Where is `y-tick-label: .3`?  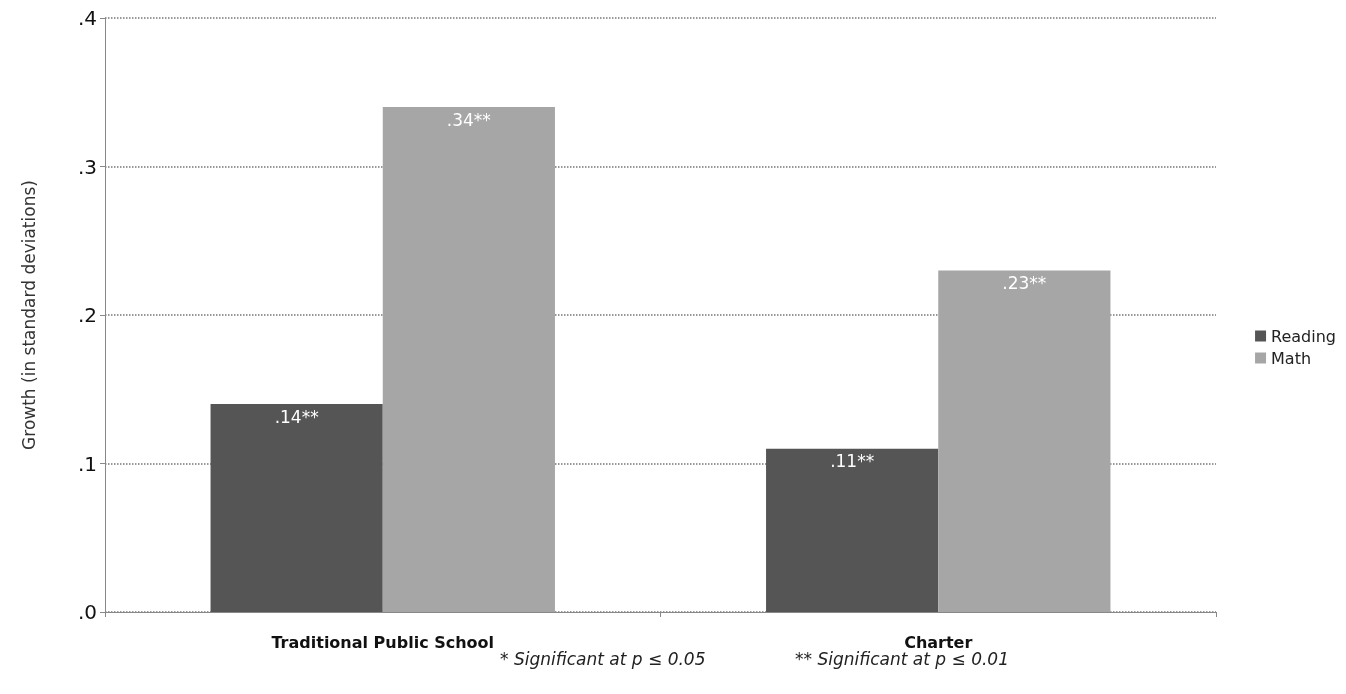
y-tick-label: .3 is located at coordinates (87, 166).